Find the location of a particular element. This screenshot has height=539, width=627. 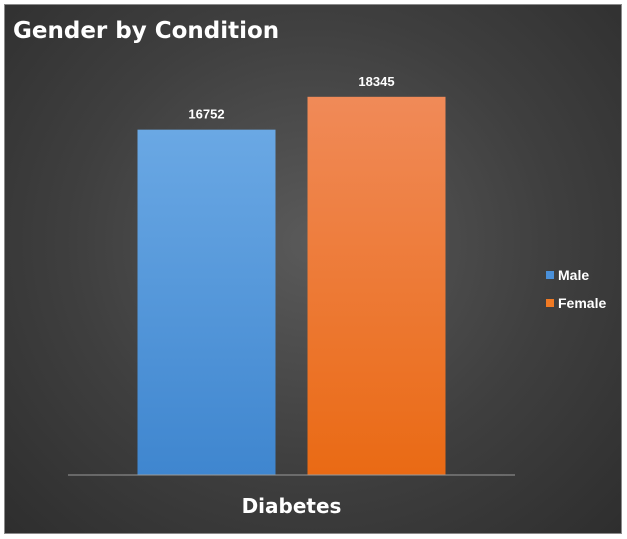

legend-swatch-male is located at coordinates (550, 275).